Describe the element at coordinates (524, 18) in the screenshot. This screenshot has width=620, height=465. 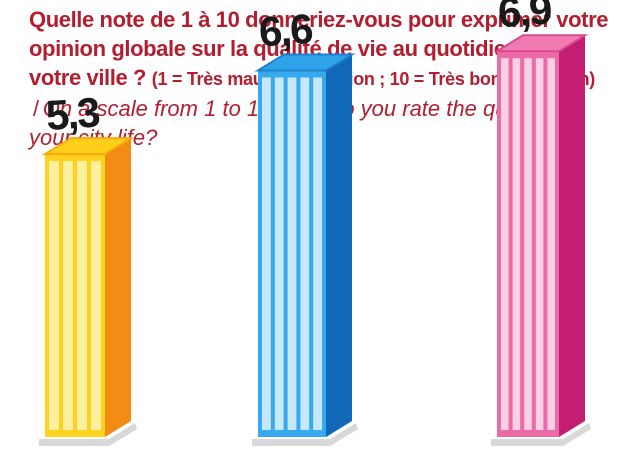
I see `bar-value-label: 6,9` at that location.